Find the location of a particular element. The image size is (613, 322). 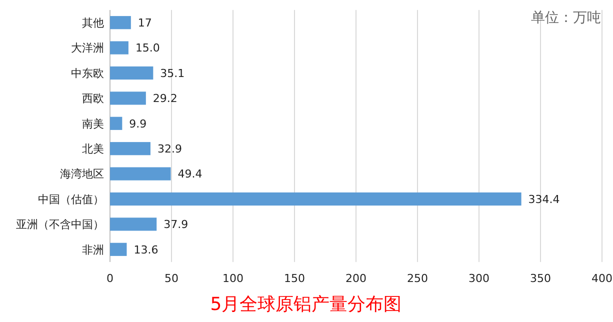

x-tick-label: 350 is located at coordinates (540, 278).